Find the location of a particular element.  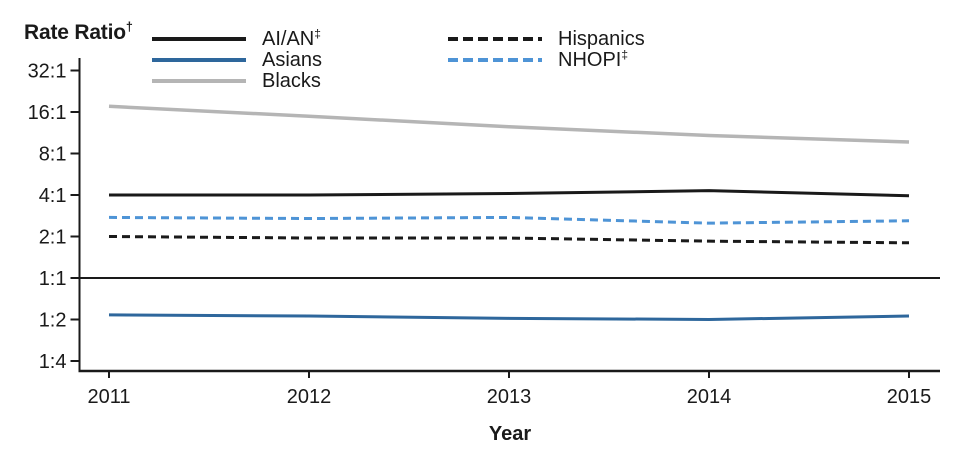

x-tick-label: 2013 is located at coordinates (509, 397).